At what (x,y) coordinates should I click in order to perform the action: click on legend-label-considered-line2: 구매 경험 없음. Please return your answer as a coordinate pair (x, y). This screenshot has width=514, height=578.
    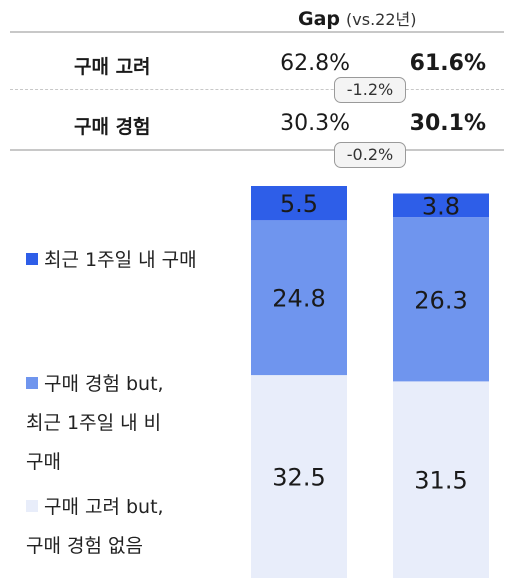
    Looking at the image, I should click on (84, 546).